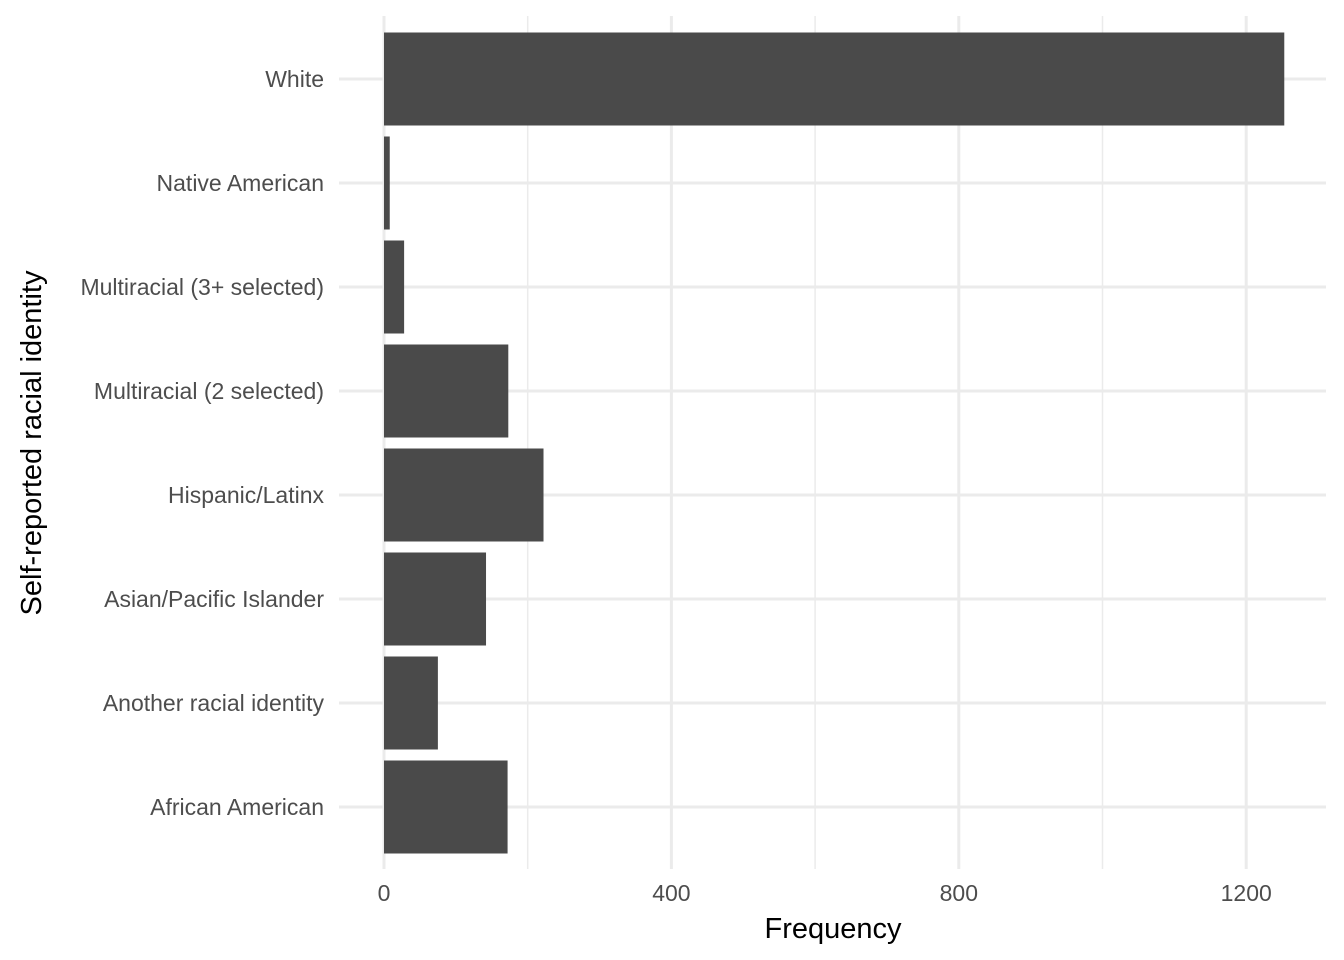 The height and width of the screenshot is (960, 1344). Describe the element at coordinates (384, 893) in the screenshot. I see `x-tick-label: 0` at that location.